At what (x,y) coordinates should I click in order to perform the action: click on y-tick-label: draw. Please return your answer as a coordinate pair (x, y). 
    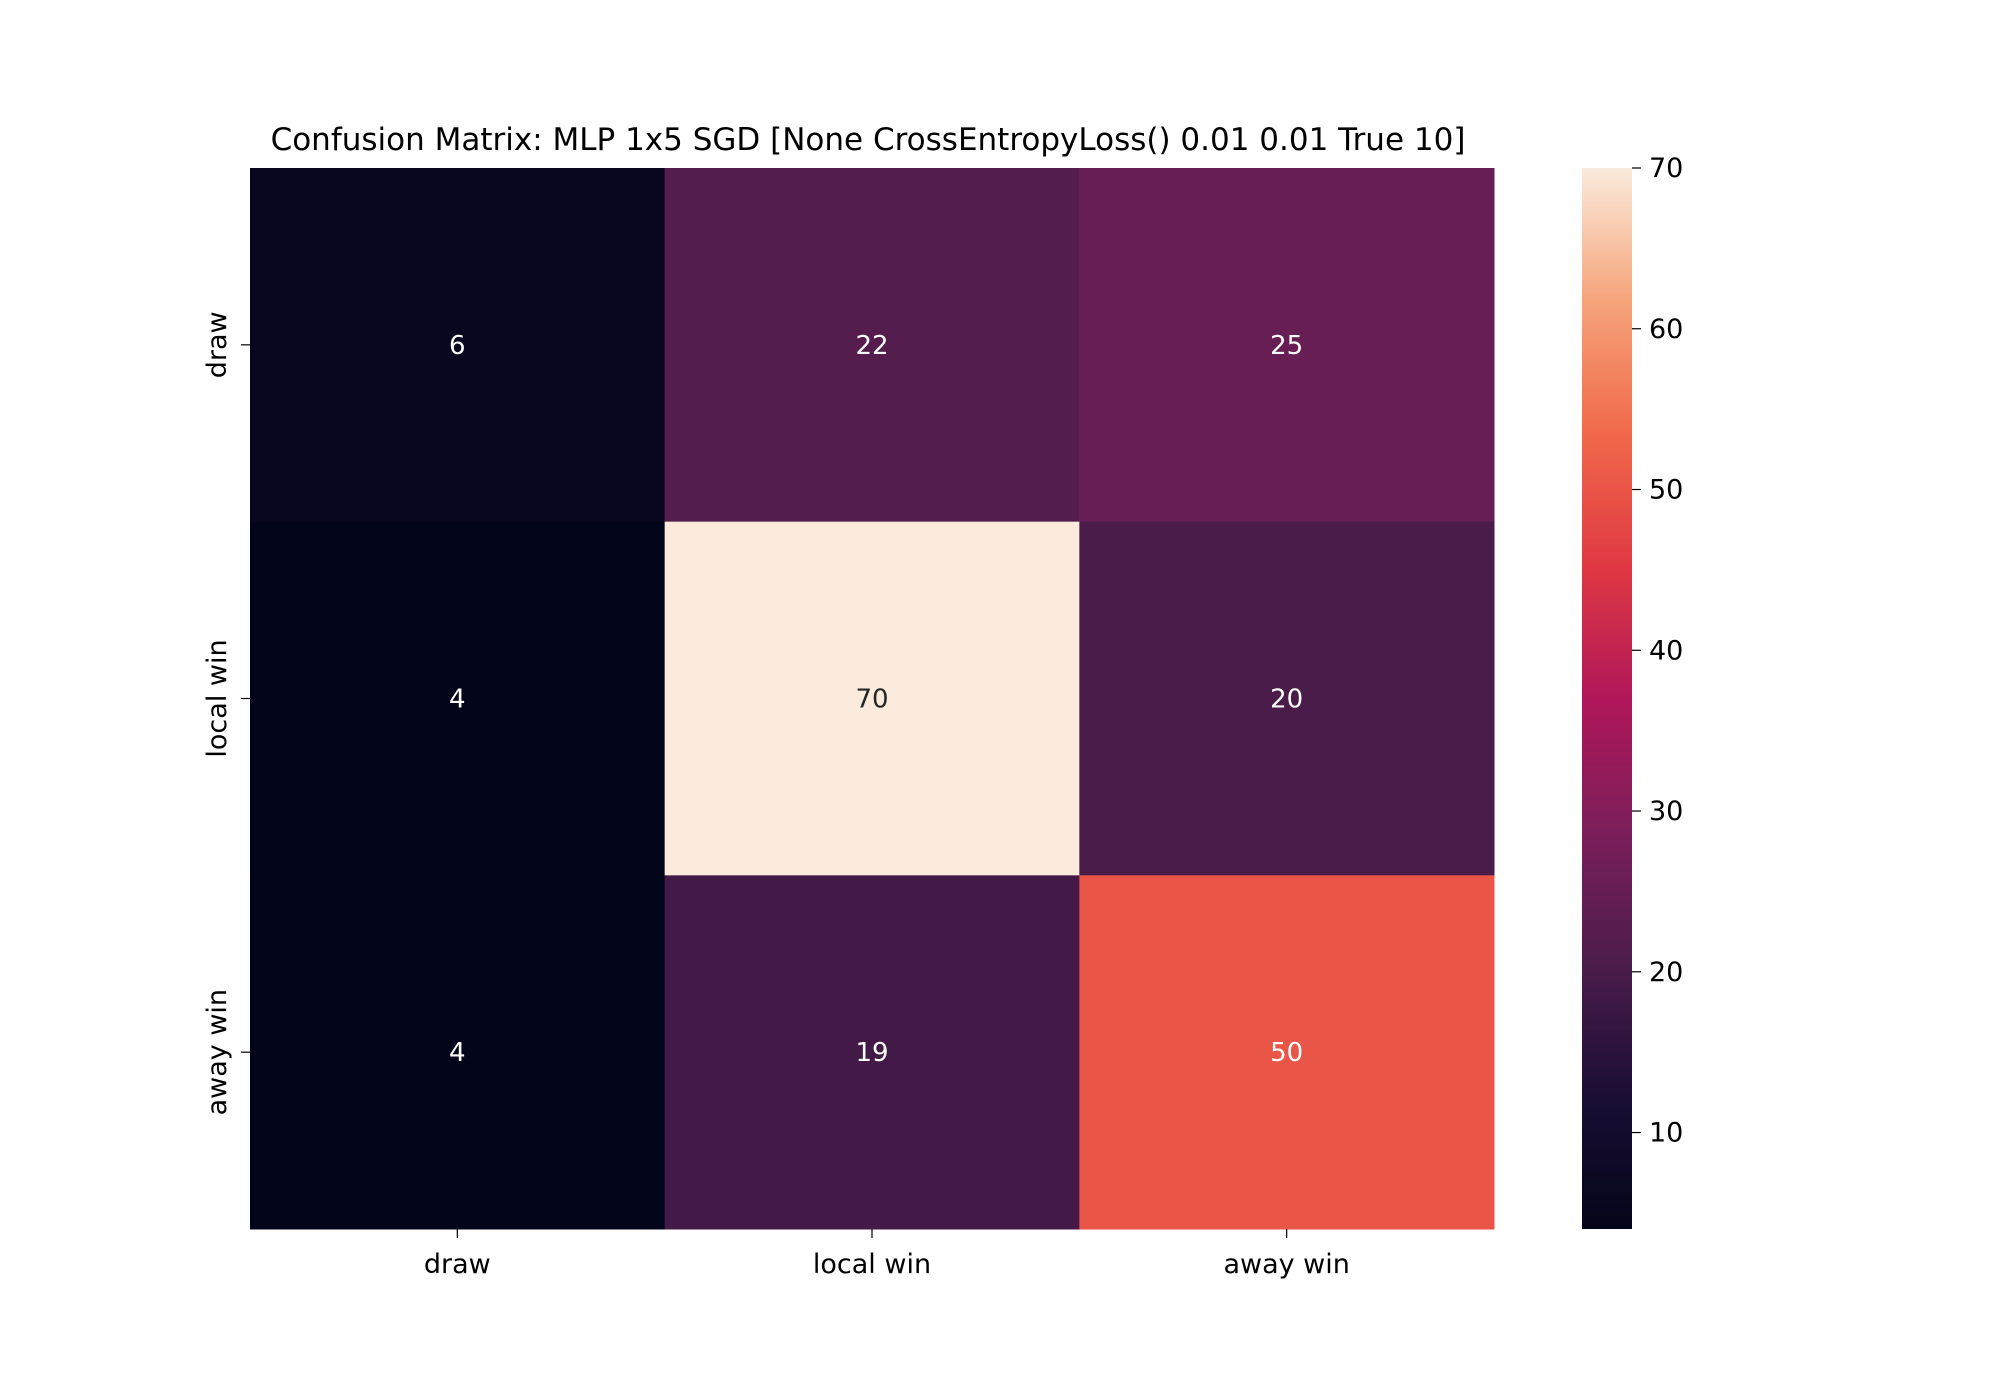
    Looking at the image, I should click on (217, 344).